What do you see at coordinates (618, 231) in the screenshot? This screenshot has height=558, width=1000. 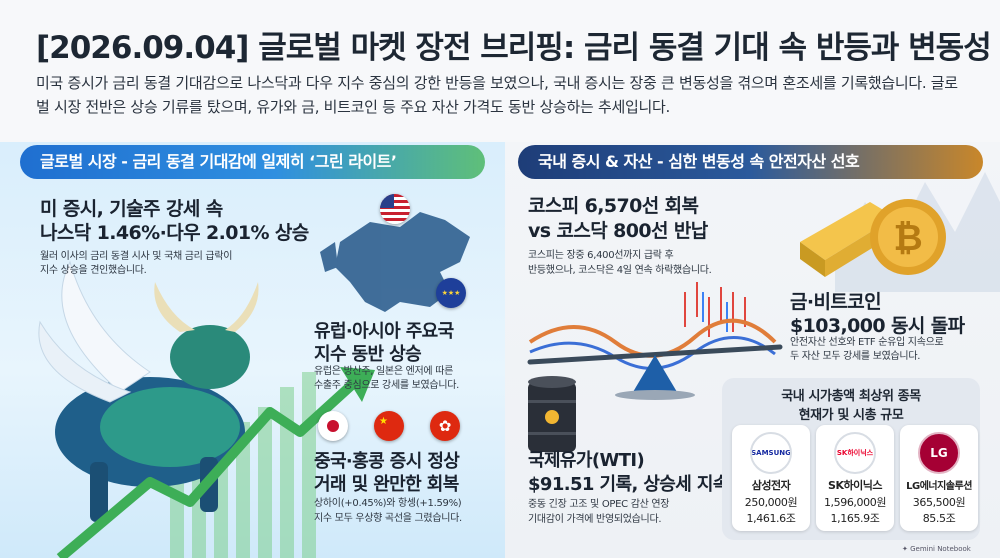 I see `kospi-headline-2: vs 코스닥 800선 반납` at bounding box center [618, 231].